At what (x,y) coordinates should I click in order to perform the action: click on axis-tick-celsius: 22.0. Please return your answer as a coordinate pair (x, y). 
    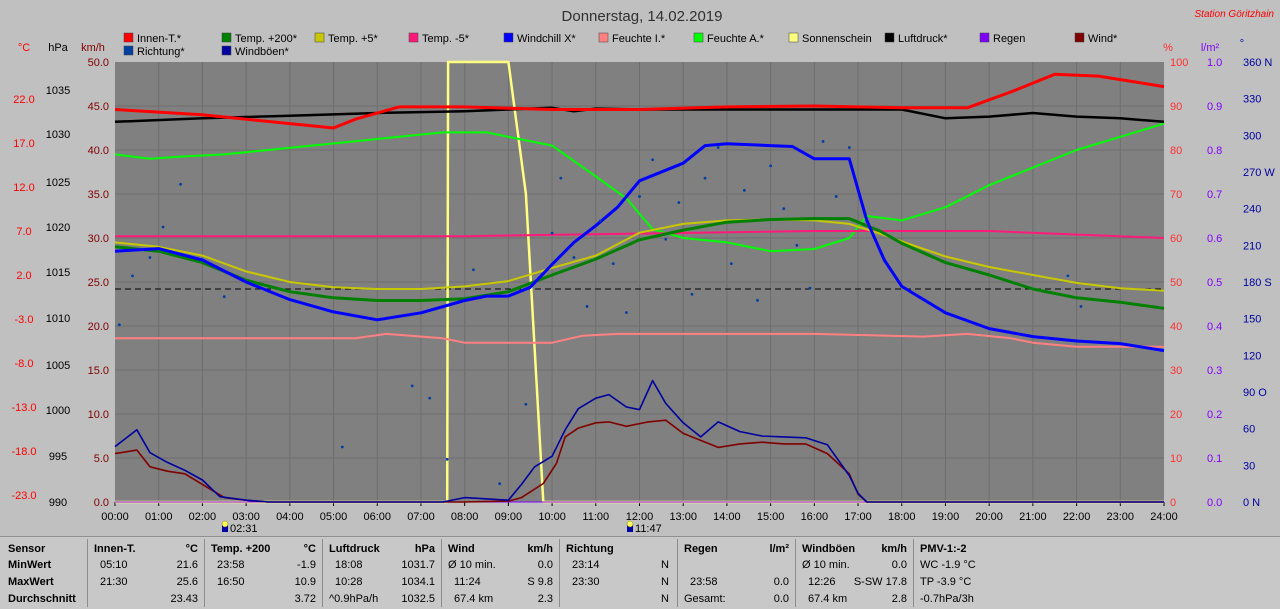
    Looking at the image, I should click on (23, 100).